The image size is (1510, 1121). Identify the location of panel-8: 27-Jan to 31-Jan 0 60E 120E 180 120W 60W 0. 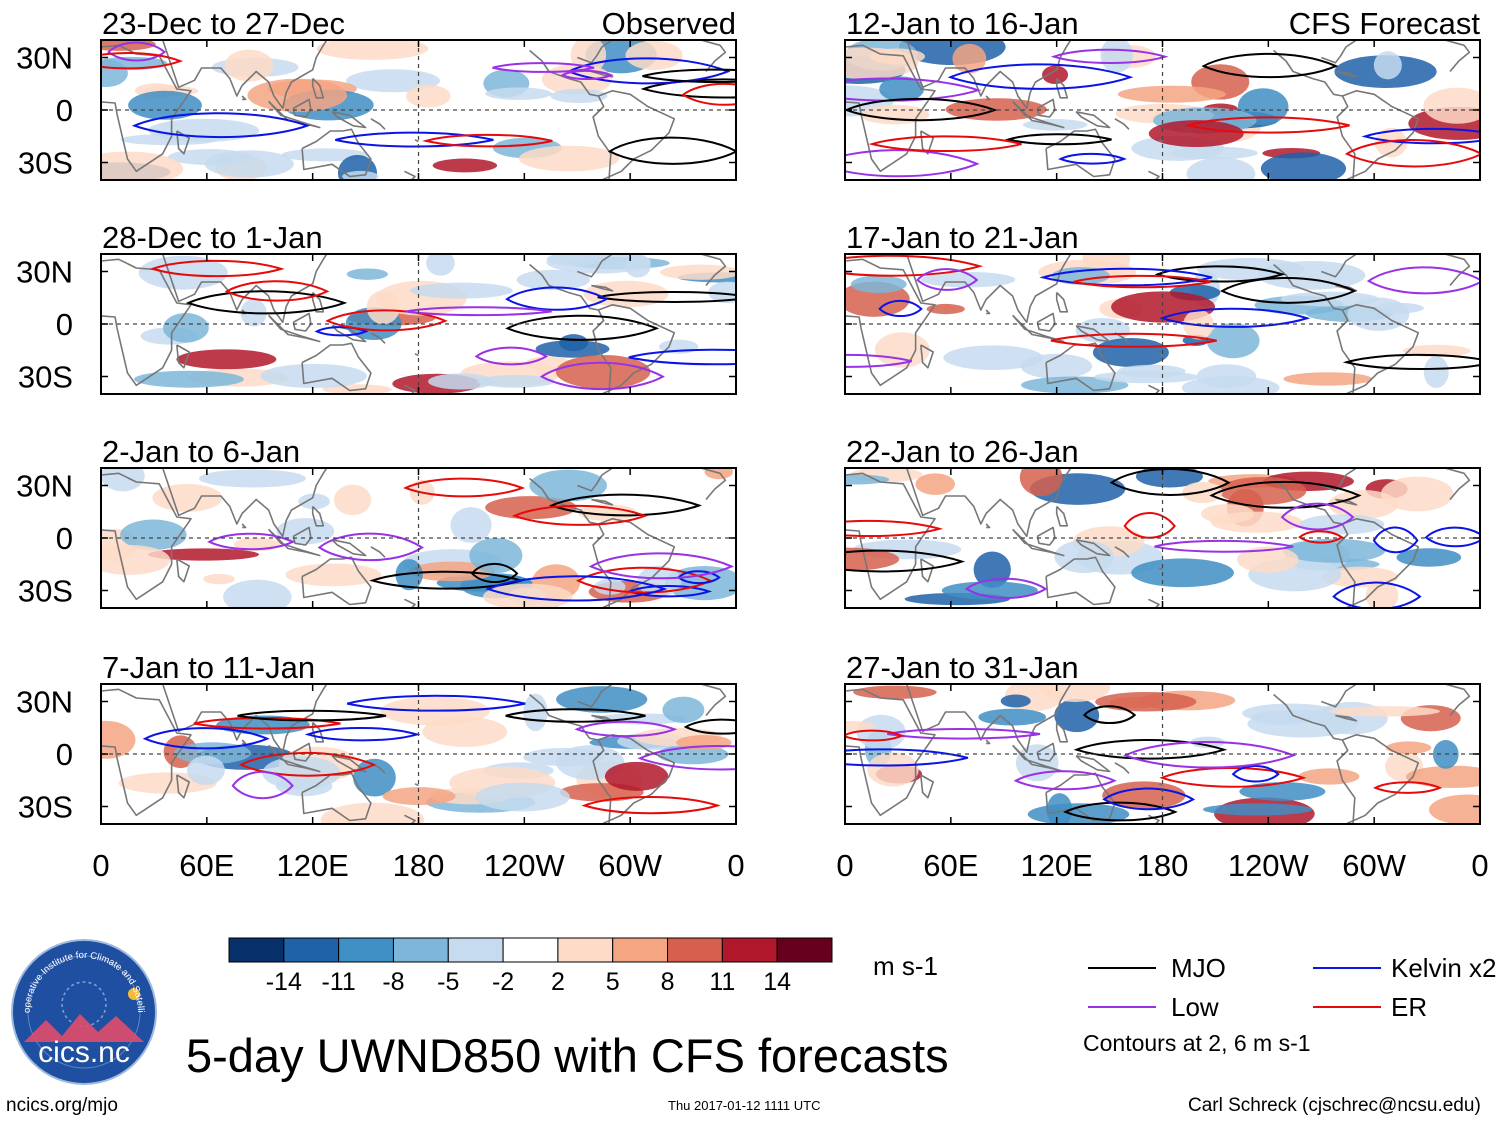
(1162, 766).